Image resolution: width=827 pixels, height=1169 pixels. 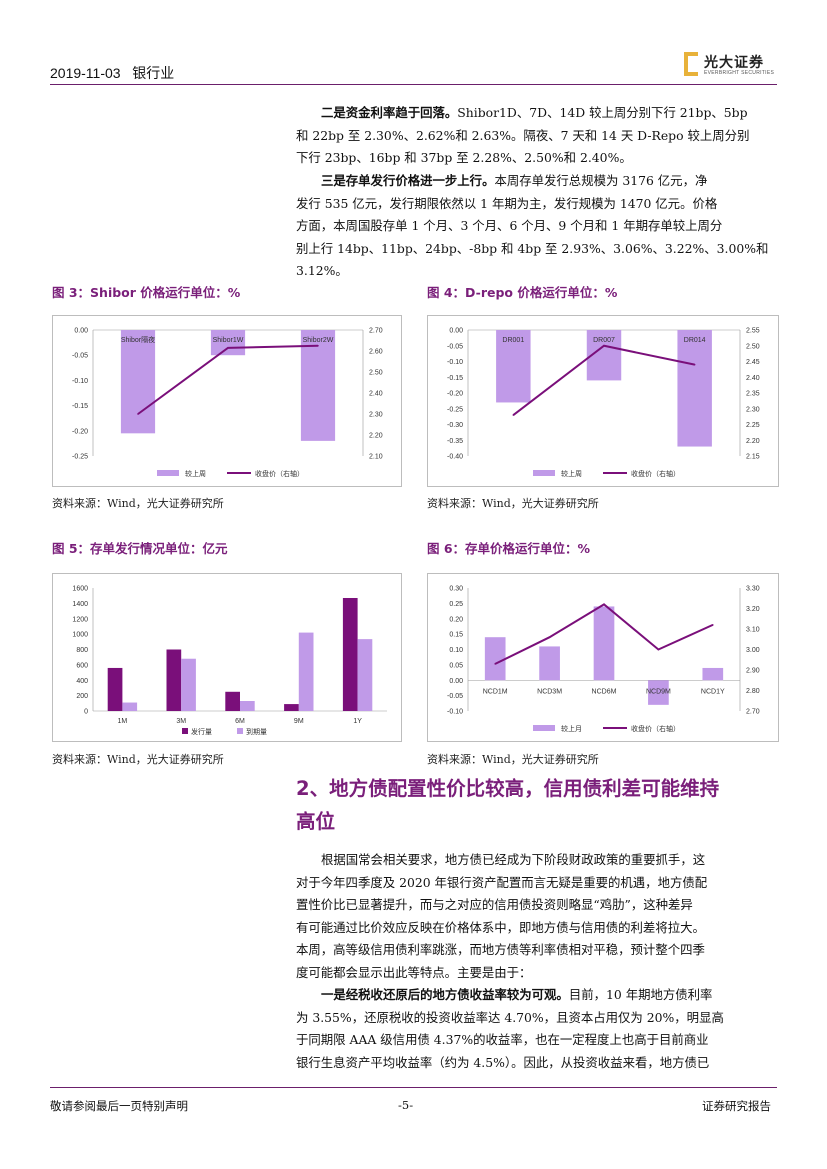 What do you see at coordinates (753, 331) in the screenshot?
I see `y-right-tick-label: 2.55` at bounding box center [753, 331].